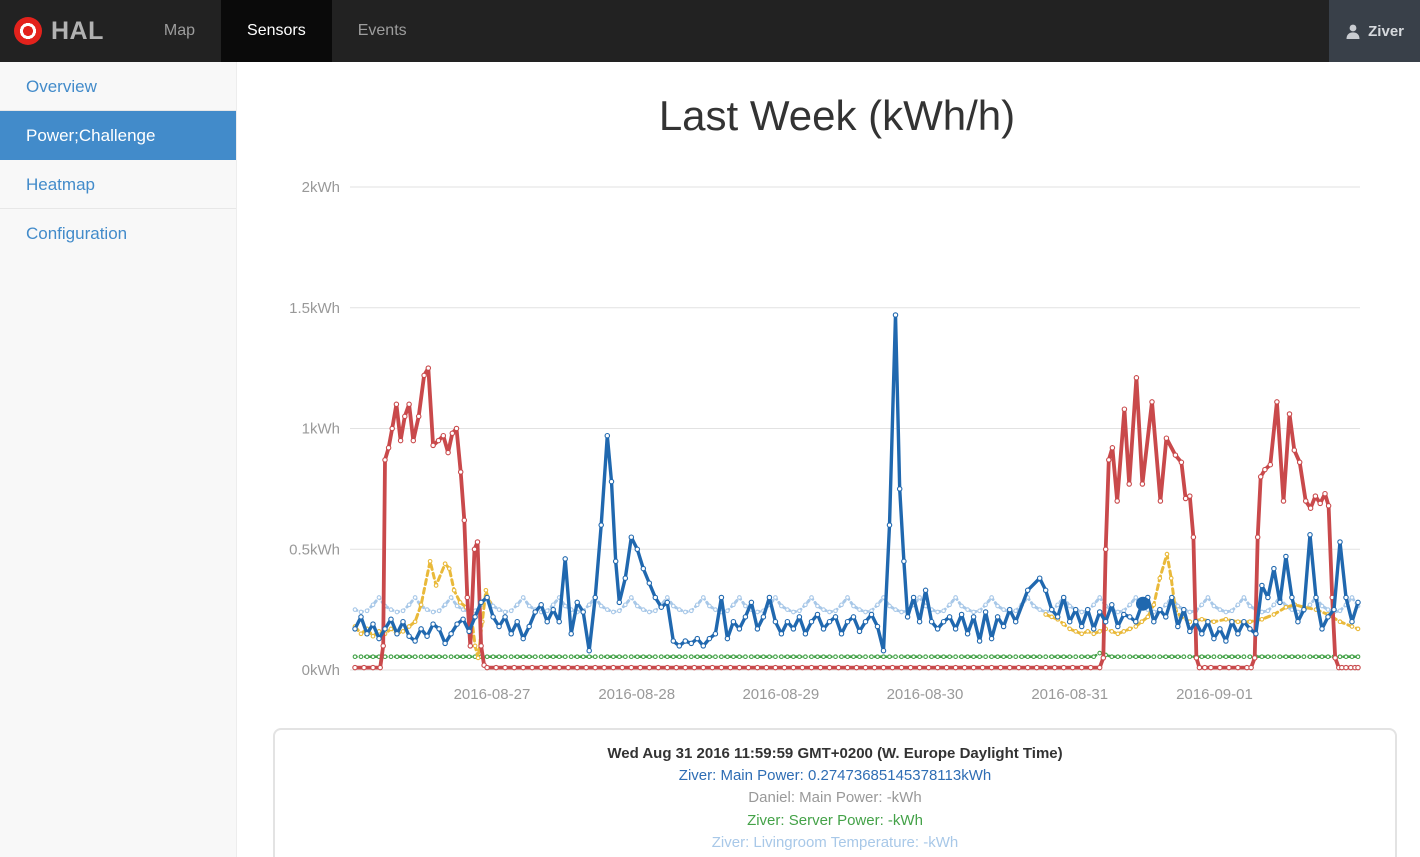  I want to click on sidebar-item-power-challenge: Power;Challenge, so click(118, 135).